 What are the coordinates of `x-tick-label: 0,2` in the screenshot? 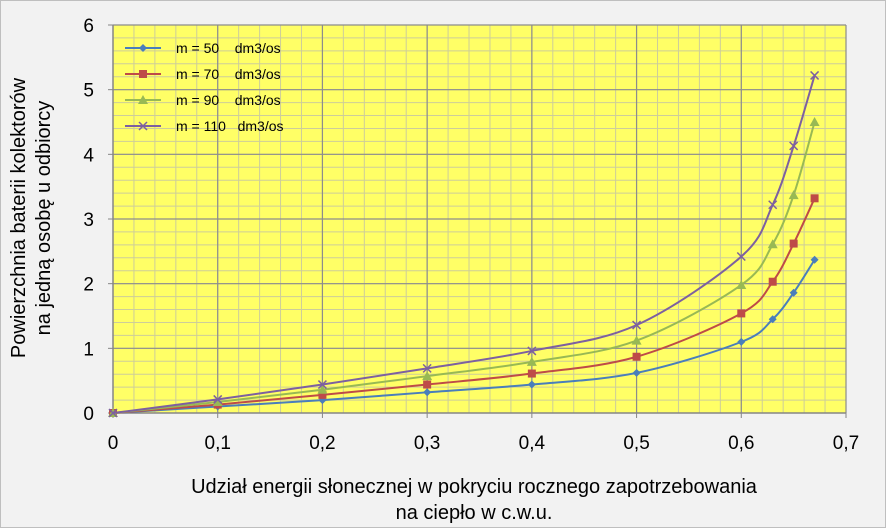 It's located at (322, 443).